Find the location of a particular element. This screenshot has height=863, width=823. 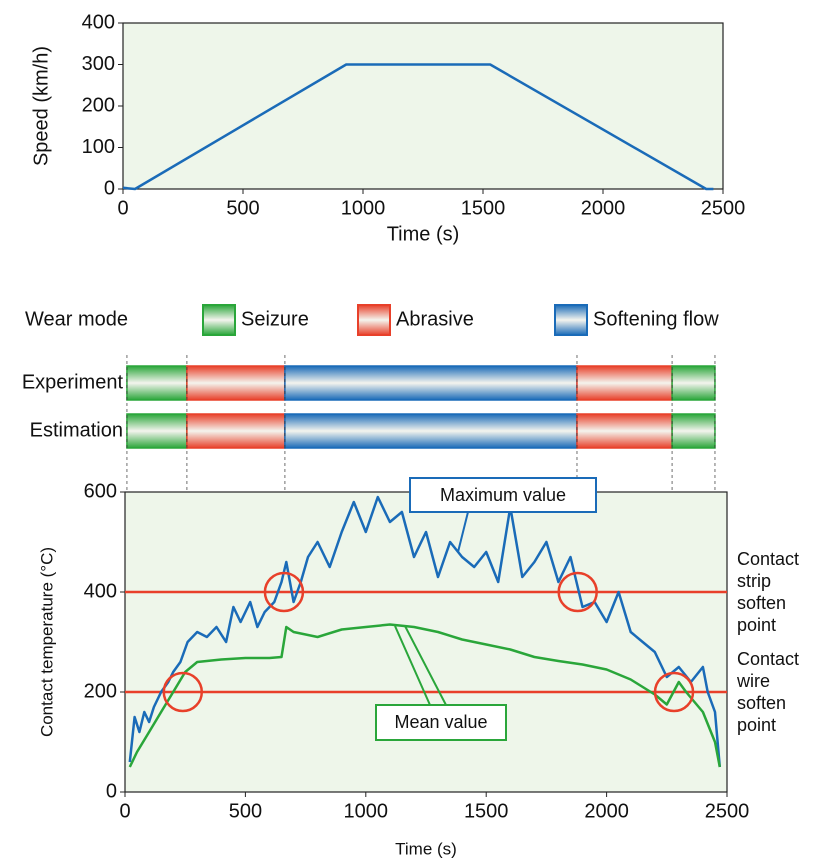

legend-label: Seizure is located at coordinates (275, 319).